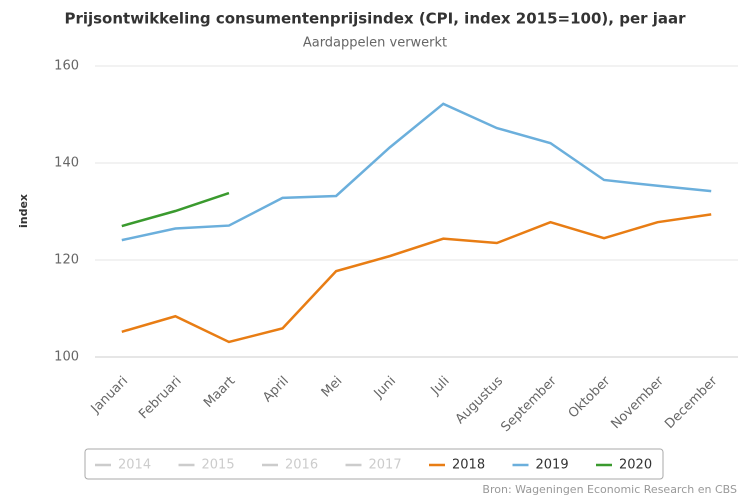 This screenshot has width=750, height=500. What do you see at coordinates (635, 465) in the screenshot?
I see `legend-label: 2020` at bounding box center [635, 465].